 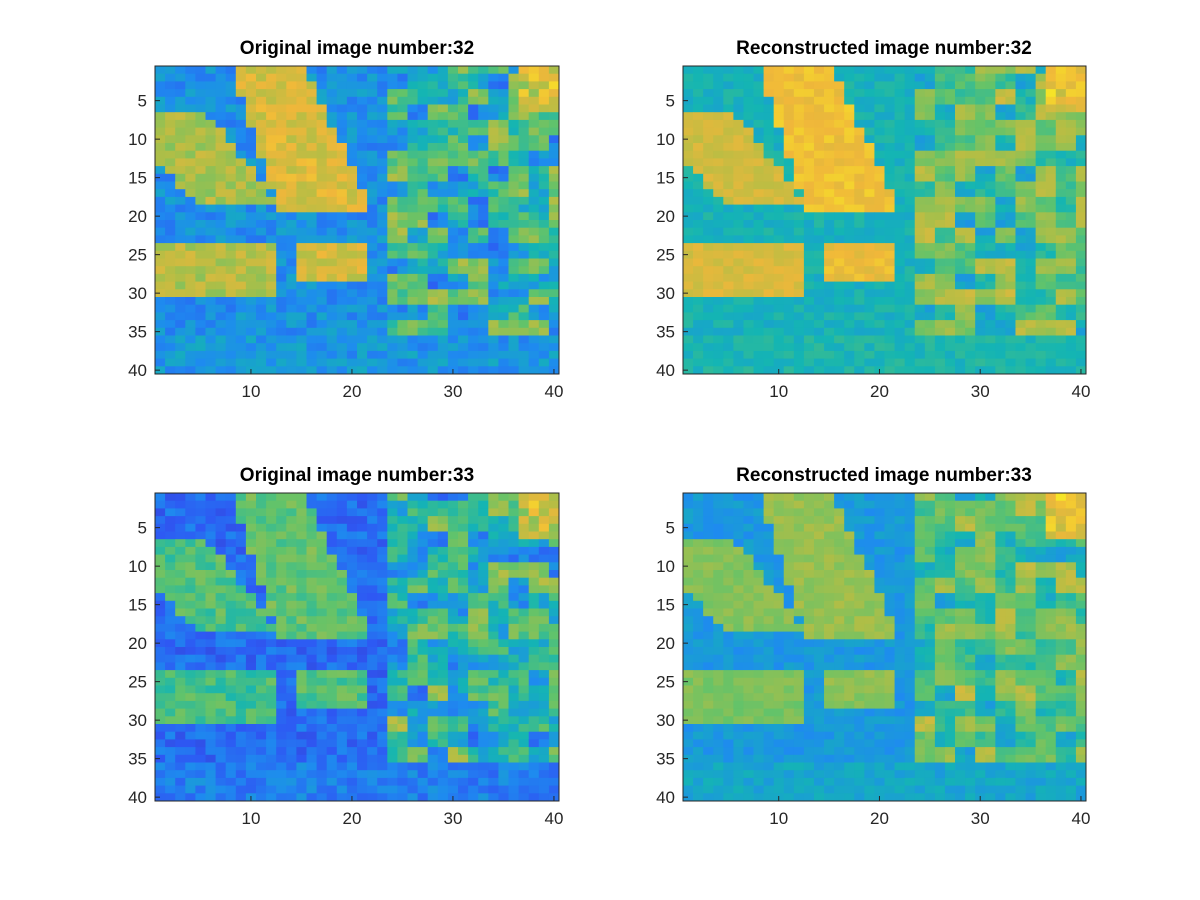 I want to click on y-tick-label: 15, so click(x=137, y=178).